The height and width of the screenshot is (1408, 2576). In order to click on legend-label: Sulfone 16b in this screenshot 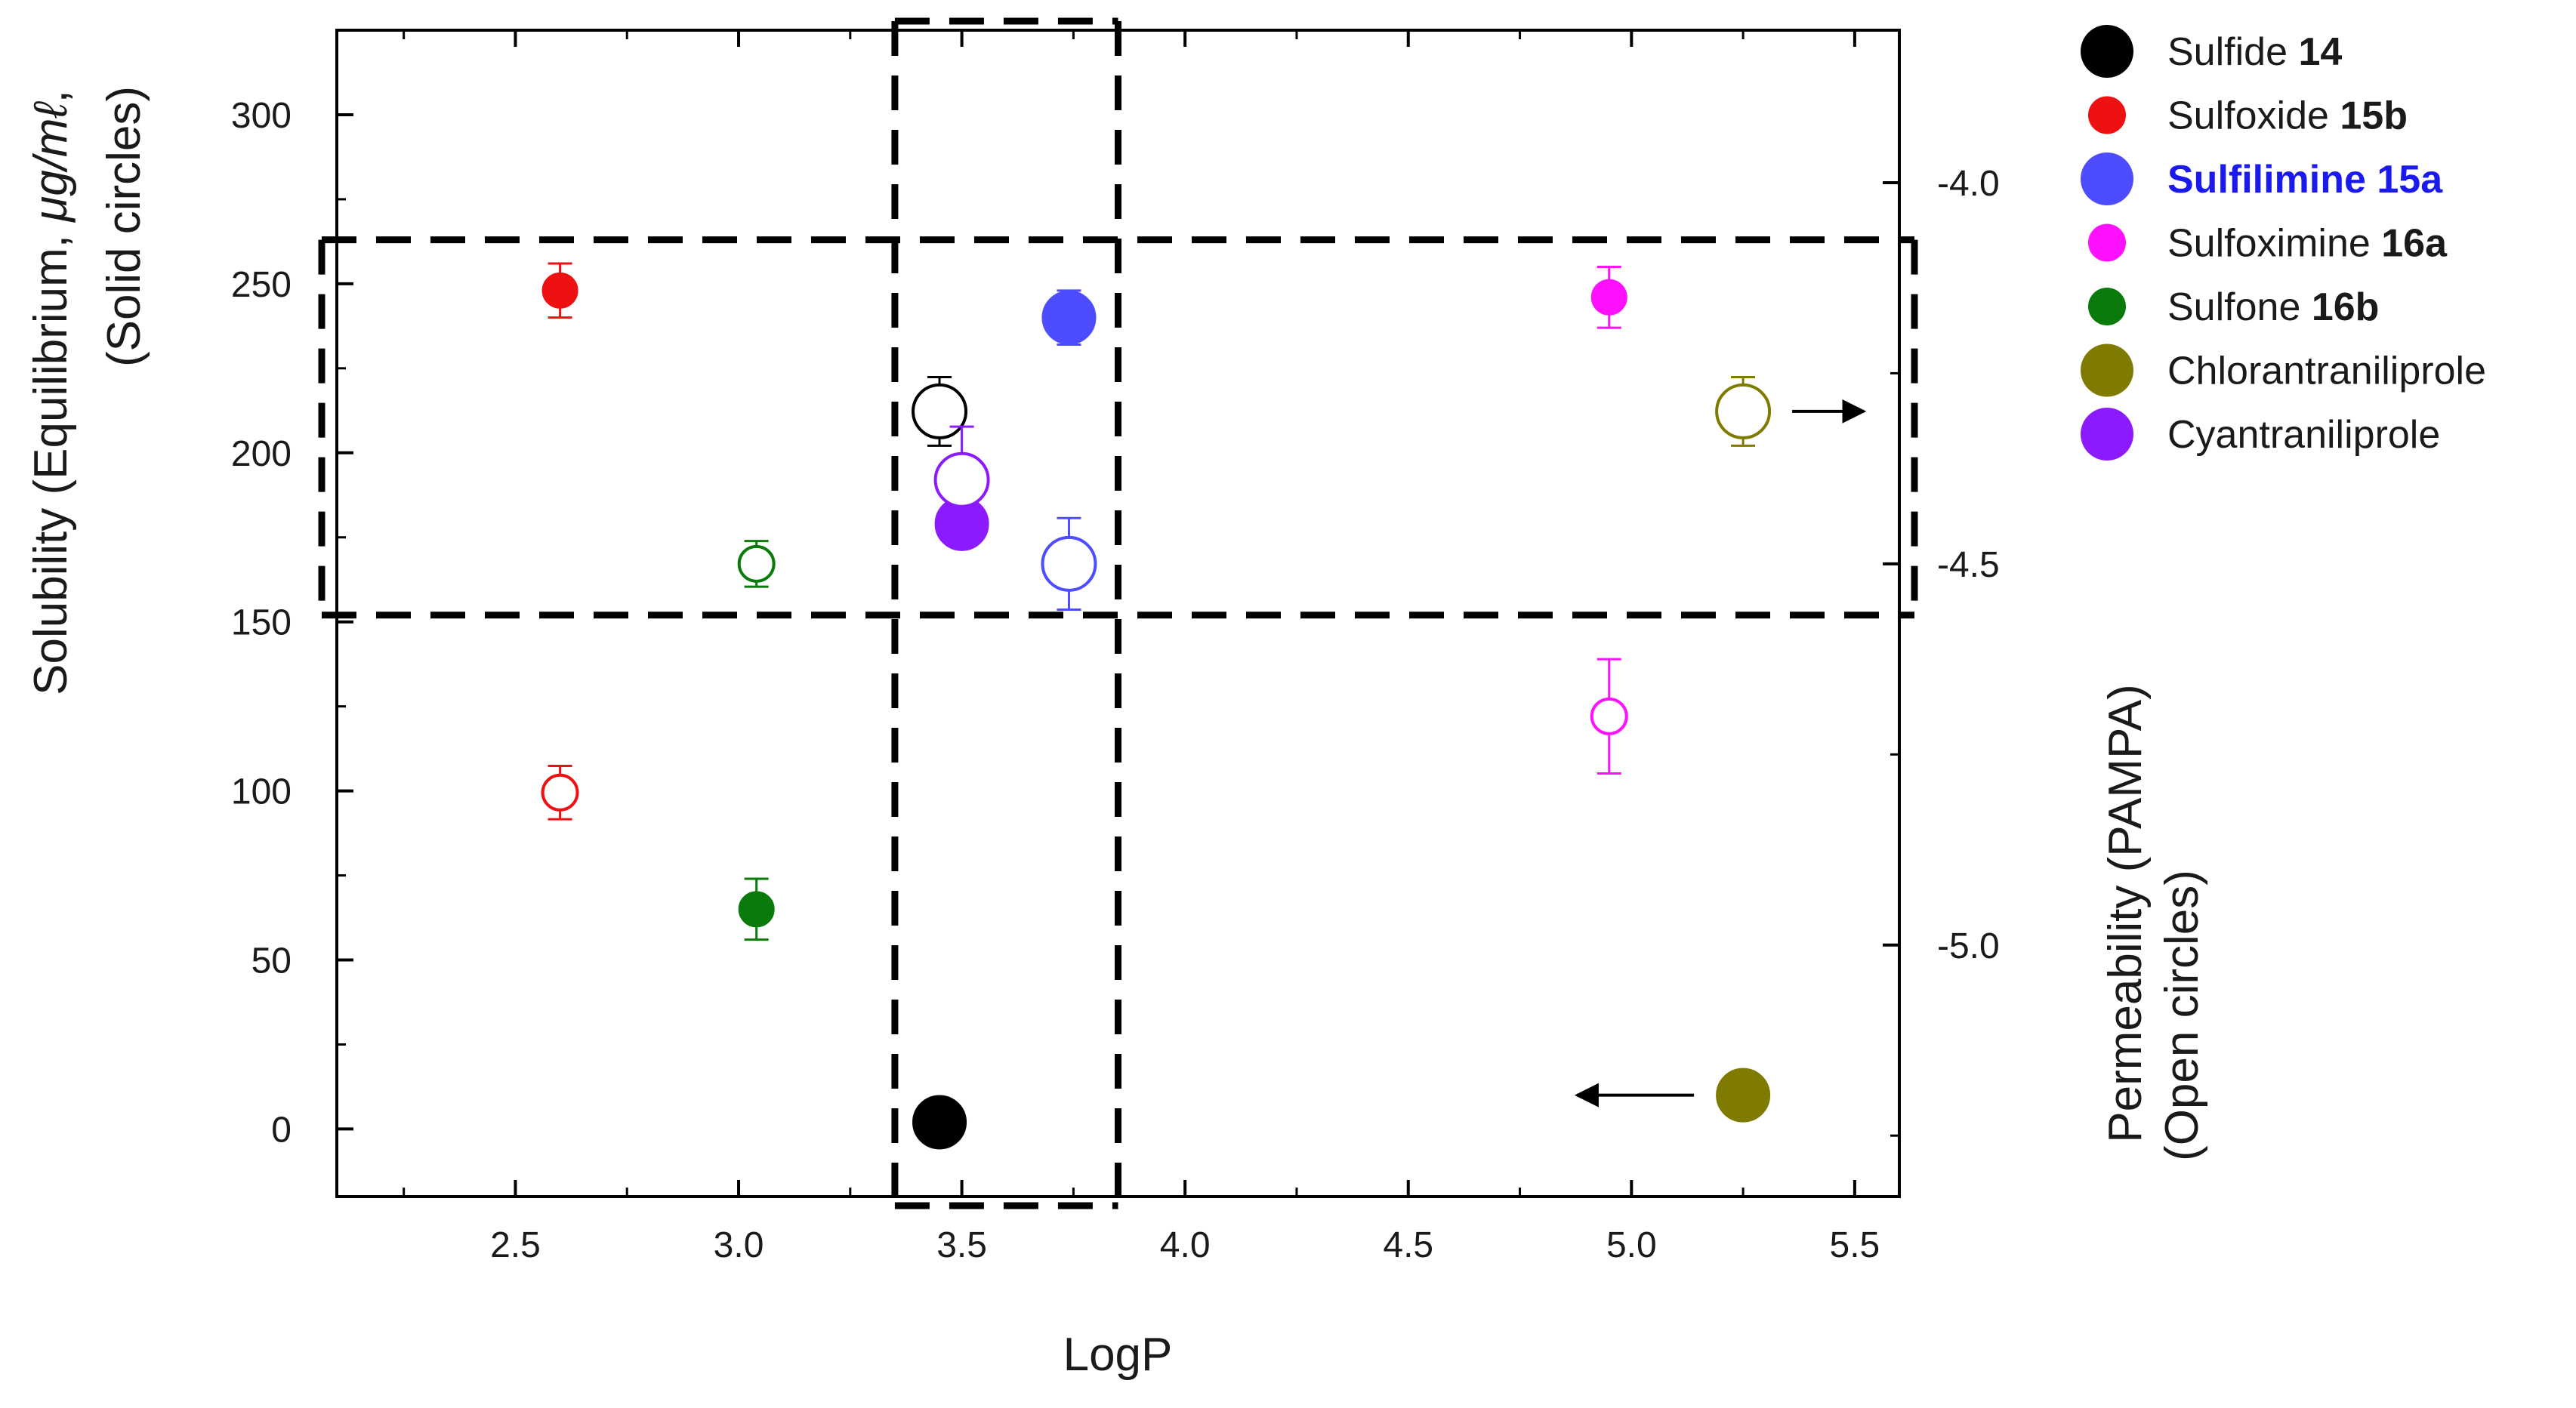, I will do `click(2273, 307)`.